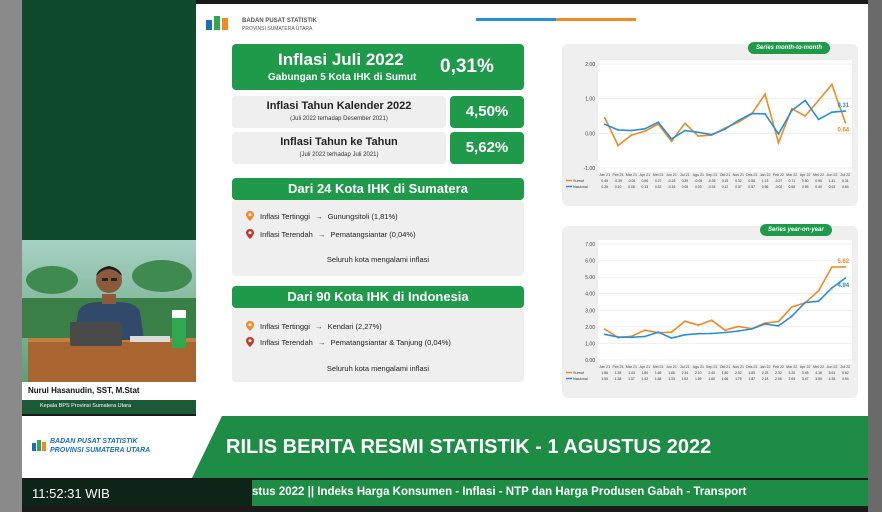  Describe the element at coordinates (339, 142) in the screenshot. I see `yoy-inflation-title: Inflasi Tahun ke Tahun` at that location.